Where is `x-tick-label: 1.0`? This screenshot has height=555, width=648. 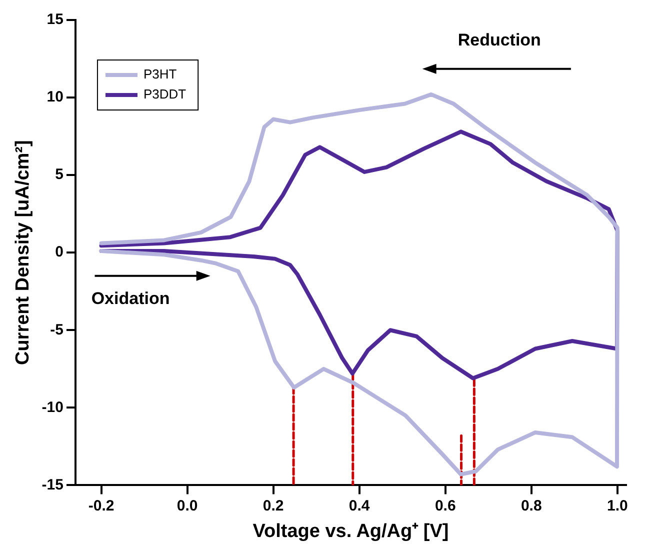 x-tick-label: 1.0 is located at coordinates (617, 505).